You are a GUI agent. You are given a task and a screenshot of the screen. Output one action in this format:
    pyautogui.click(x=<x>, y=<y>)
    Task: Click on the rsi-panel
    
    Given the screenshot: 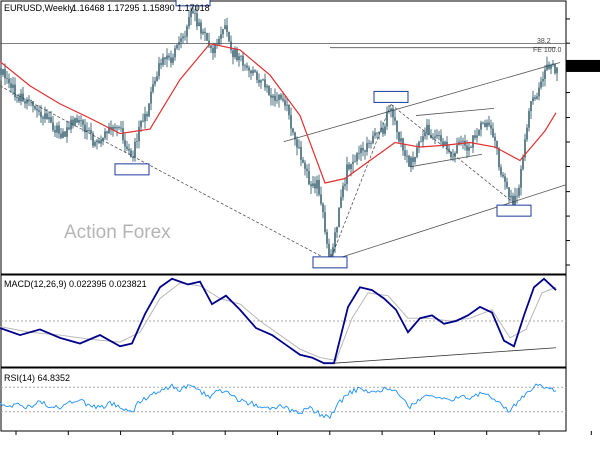 What is the action you would take?
    pyautogui.click(x=283, y=399)
    